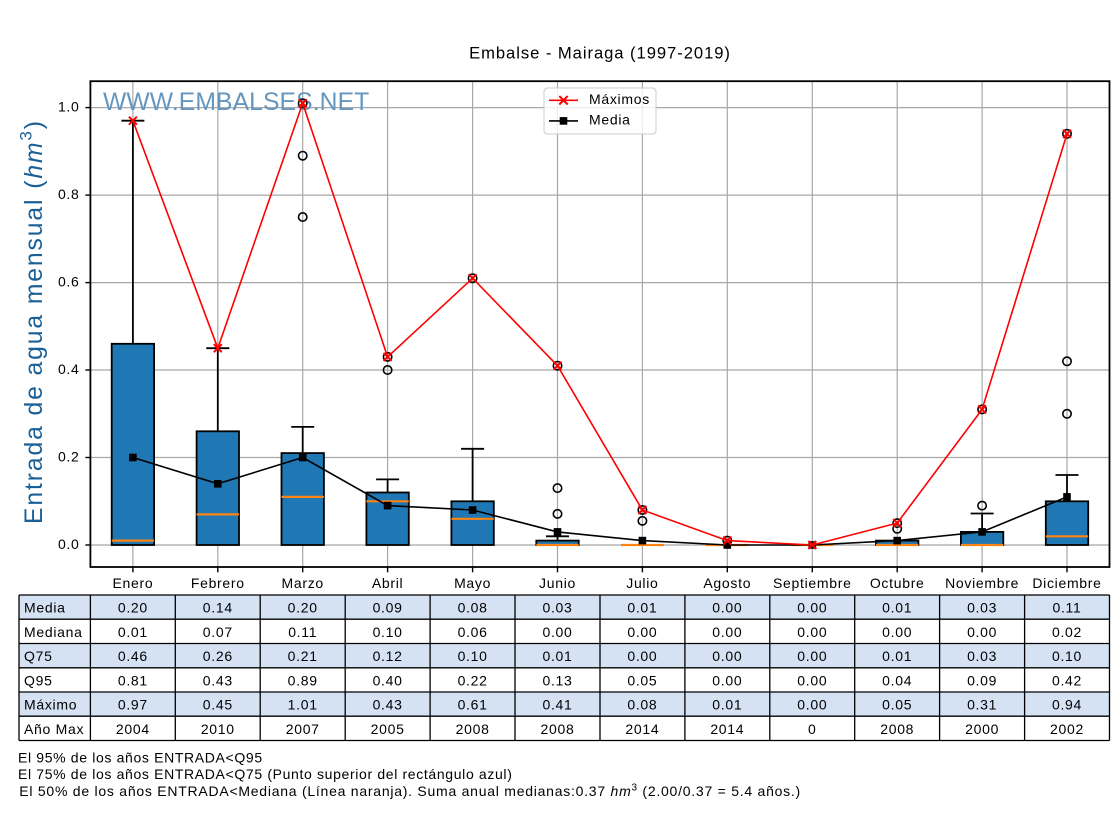 Image resolution: width=1120 pixels, height=815 pixels. Describe the element at coordinates (388, 583) in the screenshot. I see `svg-text: Abril` at that location.